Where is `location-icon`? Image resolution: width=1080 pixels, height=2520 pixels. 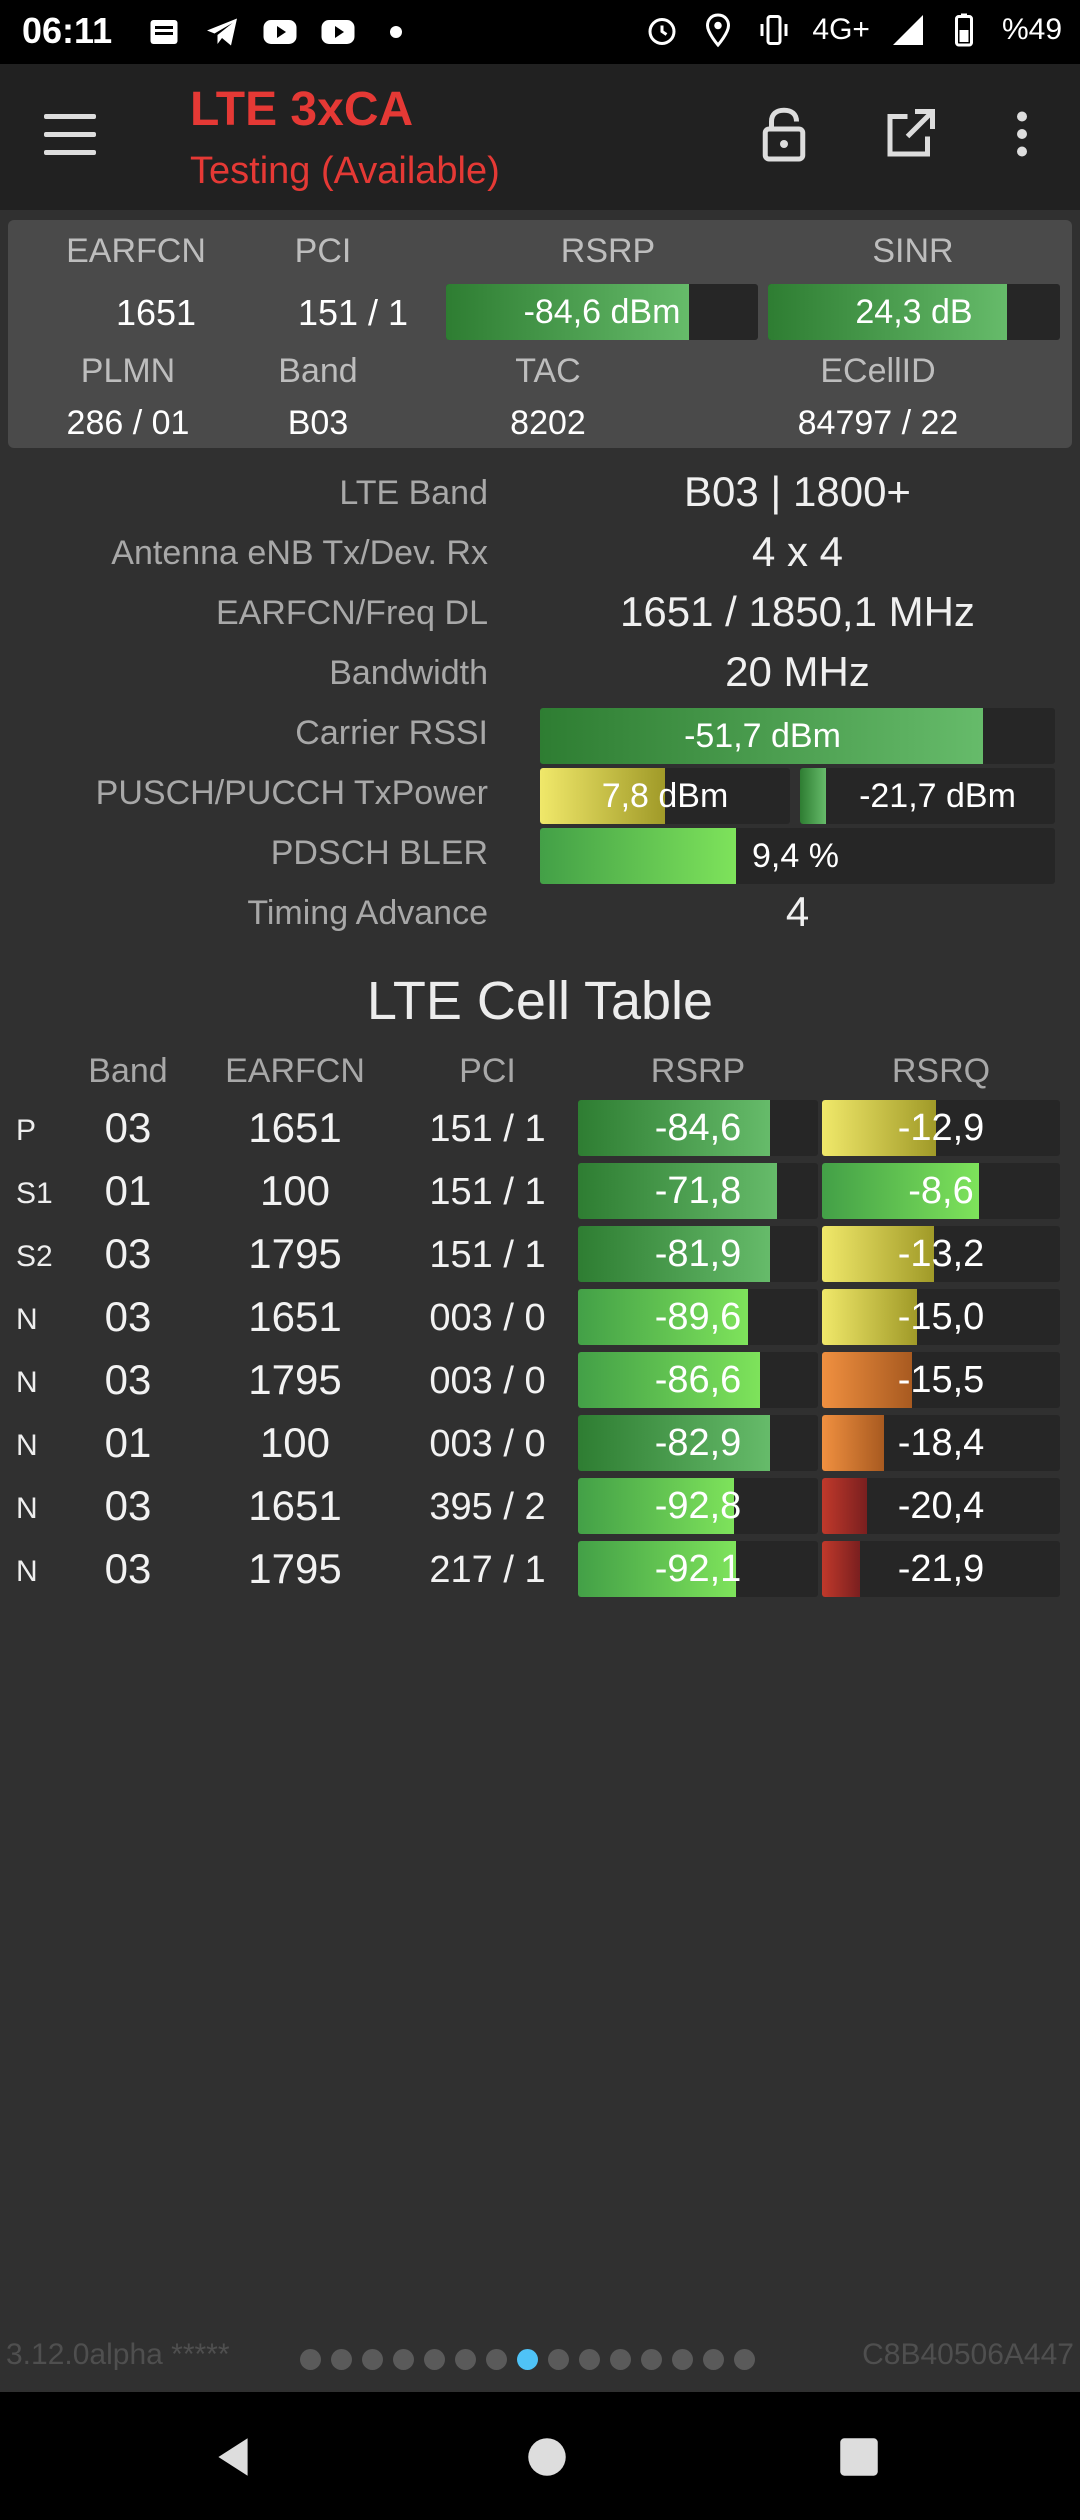 location-icon is located at coordinates (718, 30).